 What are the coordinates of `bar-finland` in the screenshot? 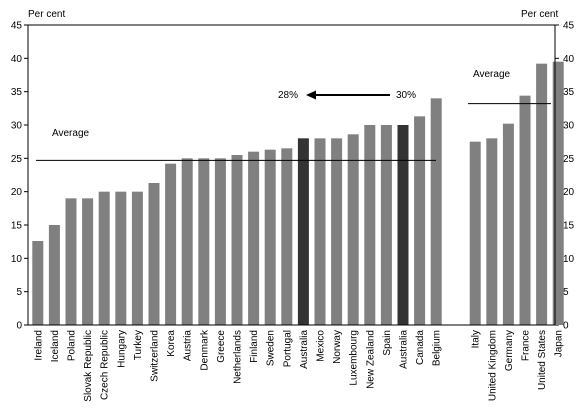 It's located at (254, 238).